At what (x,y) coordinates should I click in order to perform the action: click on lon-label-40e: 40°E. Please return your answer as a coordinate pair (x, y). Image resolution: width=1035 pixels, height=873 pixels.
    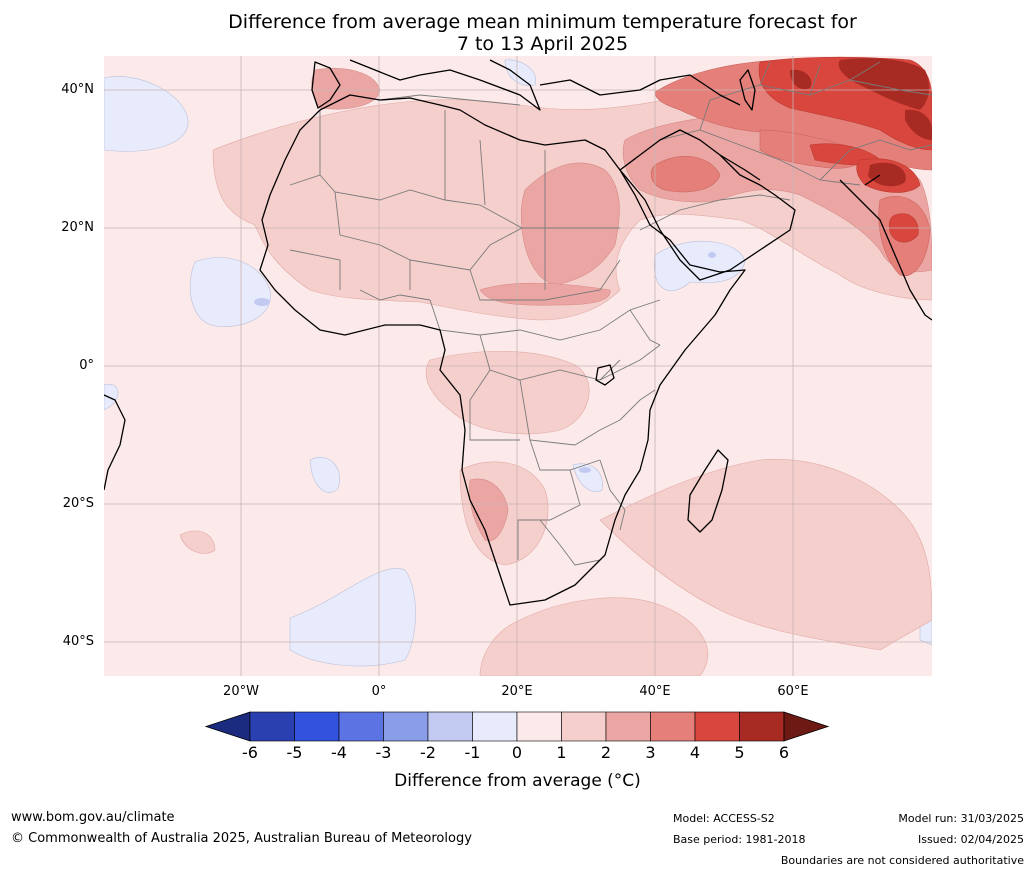
    Looking at the image, I should click on (655, 691).